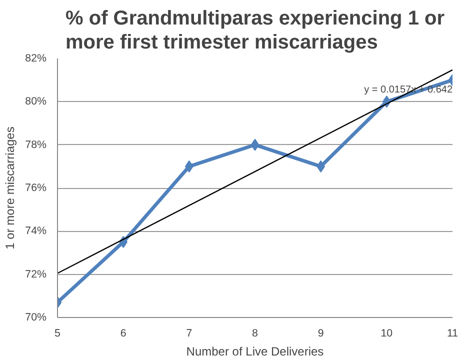  What do you see at coordinates (255, 351) in the screenshot?
I see `x-axis-title: Number of Live Deliveries` at bounding box center [255, 351].